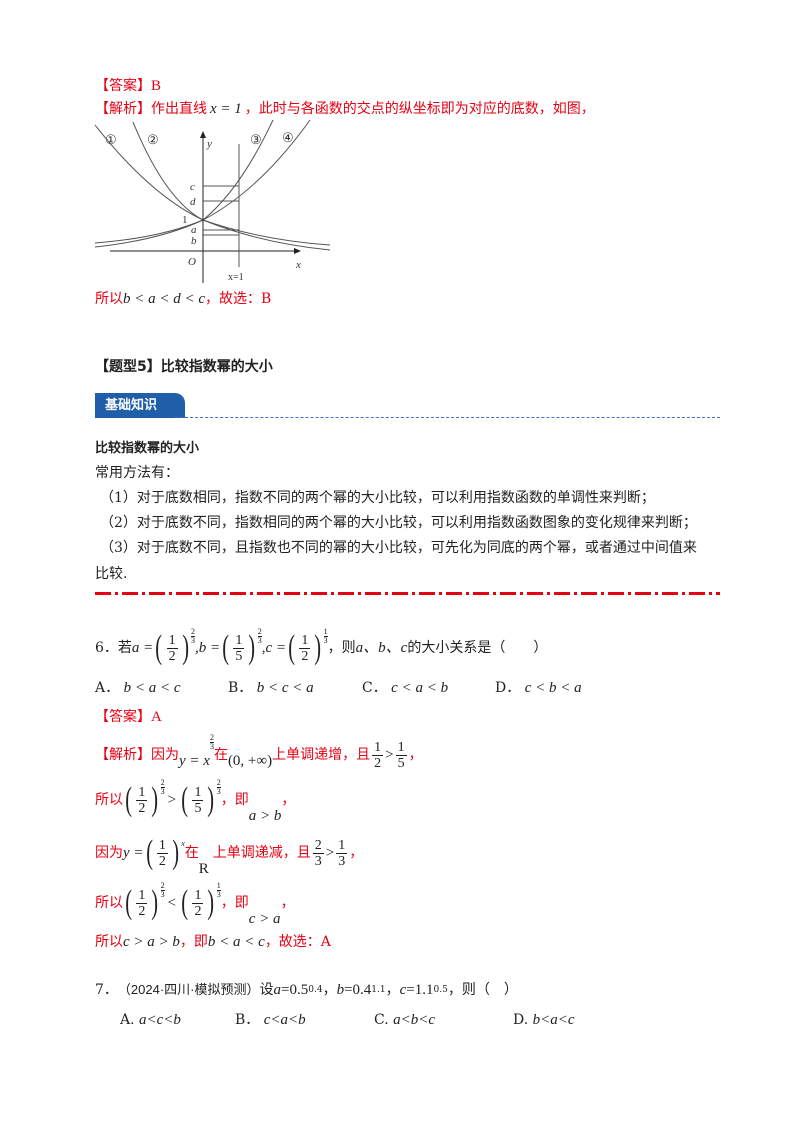 This screenshot has height=1132, width=800. I want to click on math: a > b, so click(265, 816).